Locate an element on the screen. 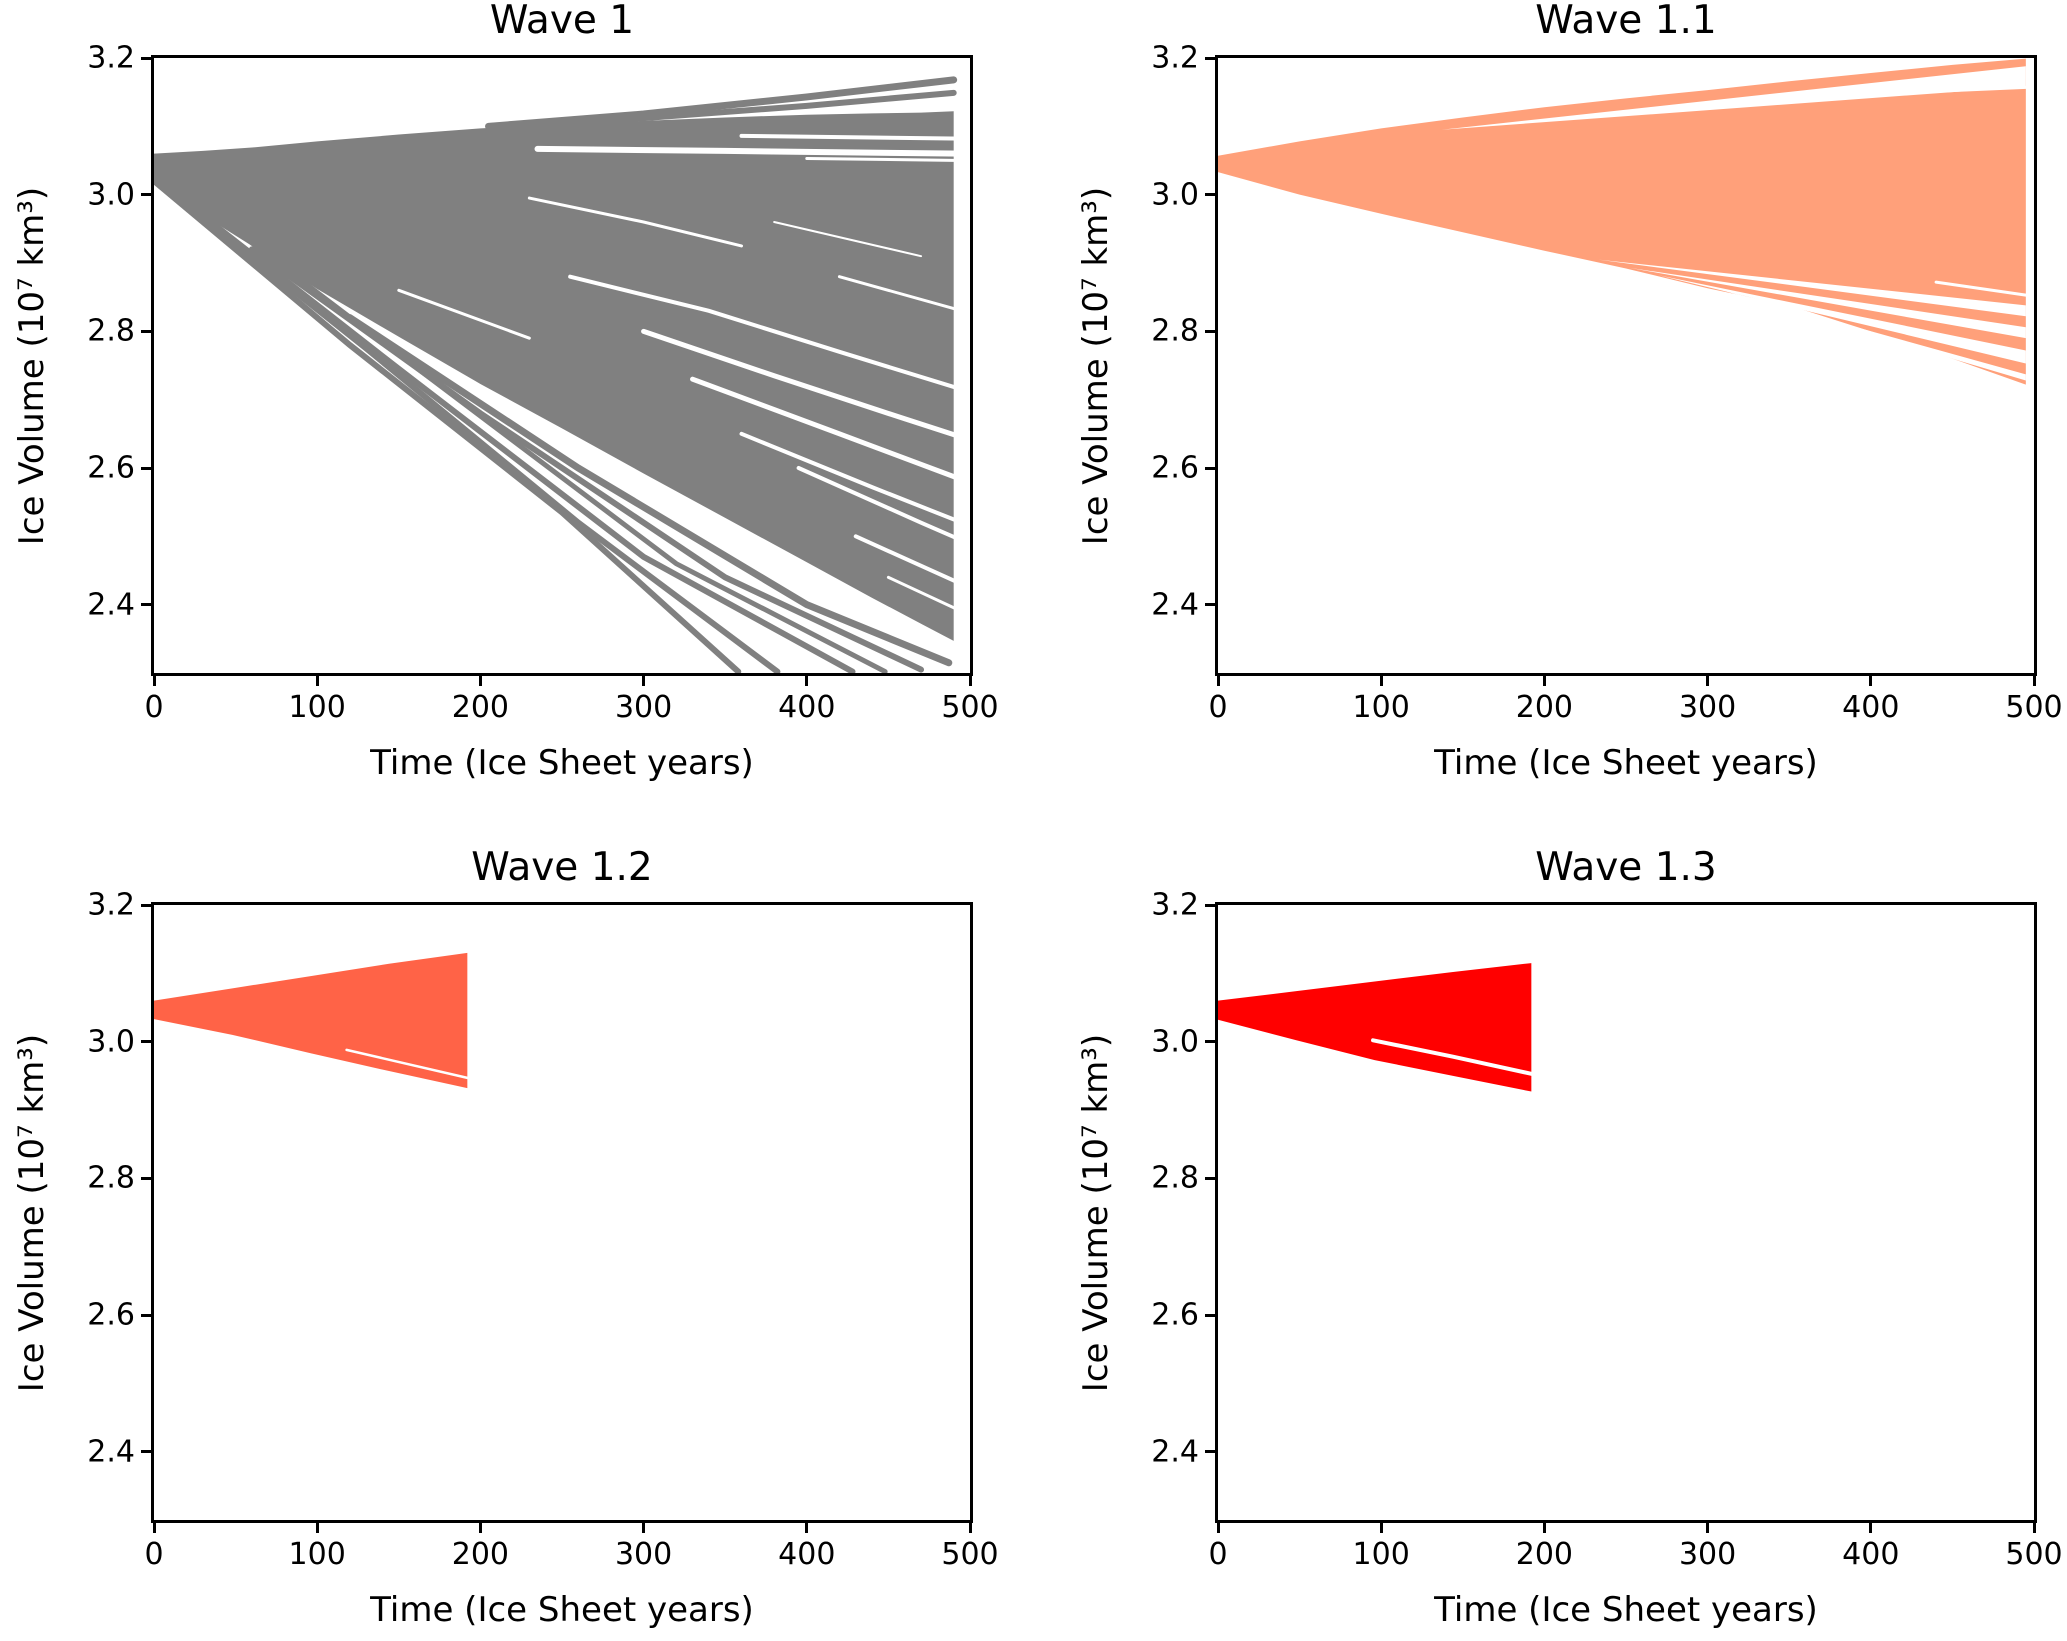  subplot-title: Wave 1.2 is located at coordinates (562, 867).